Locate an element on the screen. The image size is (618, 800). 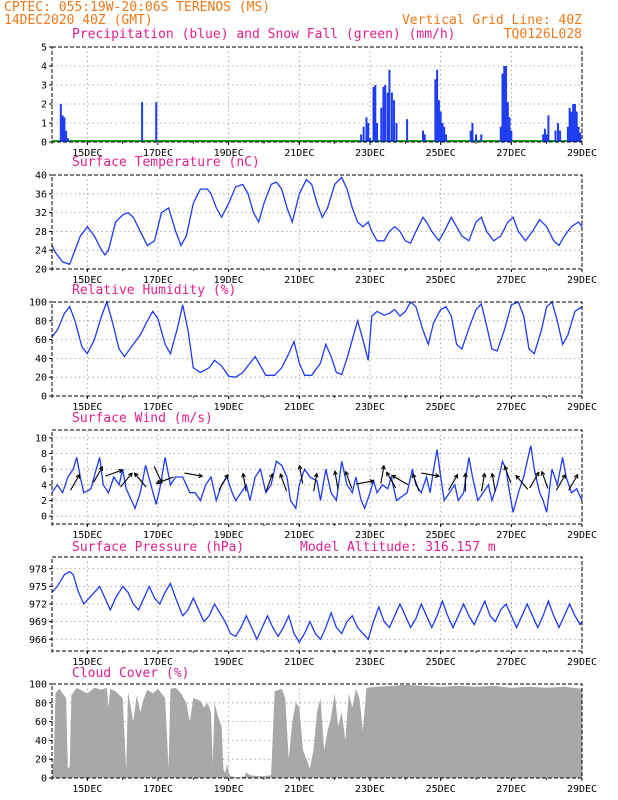
y-tick-label: 24 is located at coordinates (41, 251).